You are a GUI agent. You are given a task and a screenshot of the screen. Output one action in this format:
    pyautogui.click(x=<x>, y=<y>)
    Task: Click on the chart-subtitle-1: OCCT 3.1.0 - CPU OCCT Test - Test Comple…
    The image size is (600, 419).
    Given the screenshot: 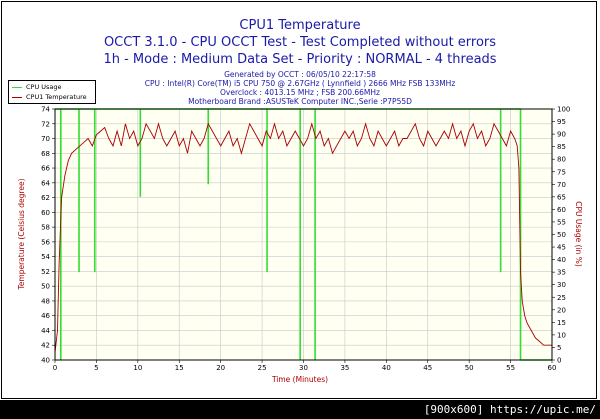 What is the action you would take?
    pyautogui.click(x=300, y=42)
    